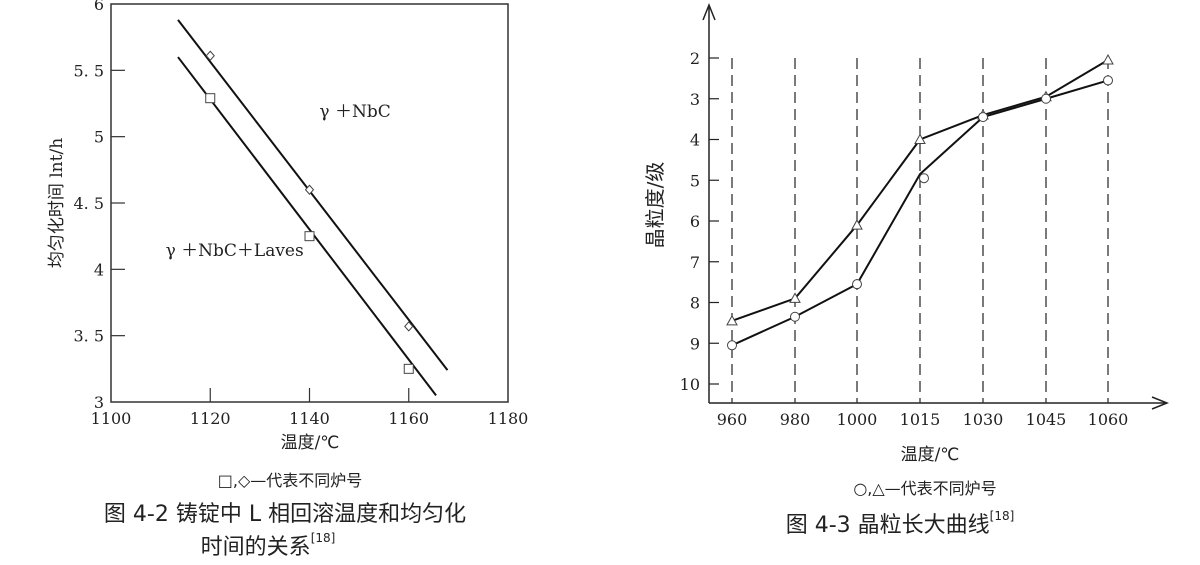  I want to click on x-tick-label: 1160, so click(408, 418).